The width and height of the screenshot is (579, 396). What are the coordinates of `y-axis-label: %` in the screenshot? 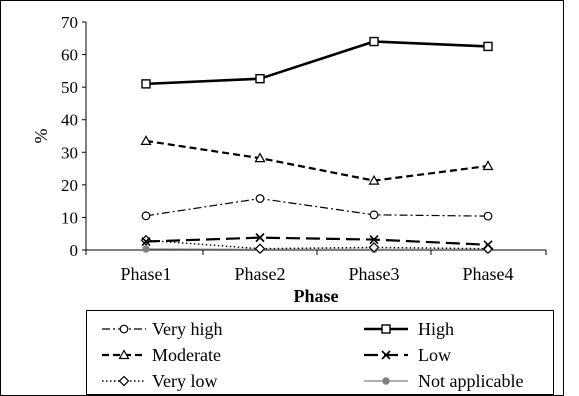 It's located at (41, 136).